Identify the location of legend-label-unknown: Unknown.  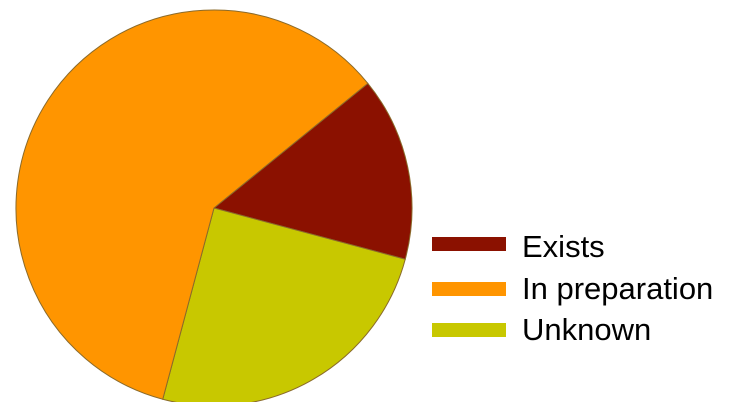
(586, 329).